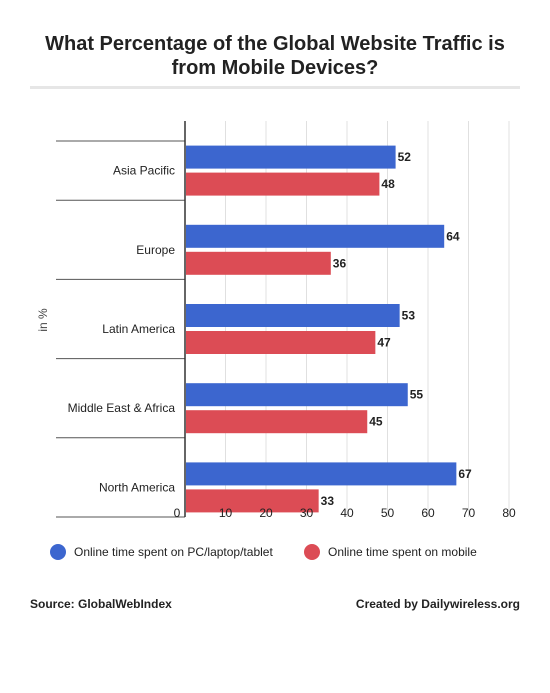 Image resolution: width=550 pixels, height=693 pixels. I want to click on x-tick-label: 40, so click(347, 513).